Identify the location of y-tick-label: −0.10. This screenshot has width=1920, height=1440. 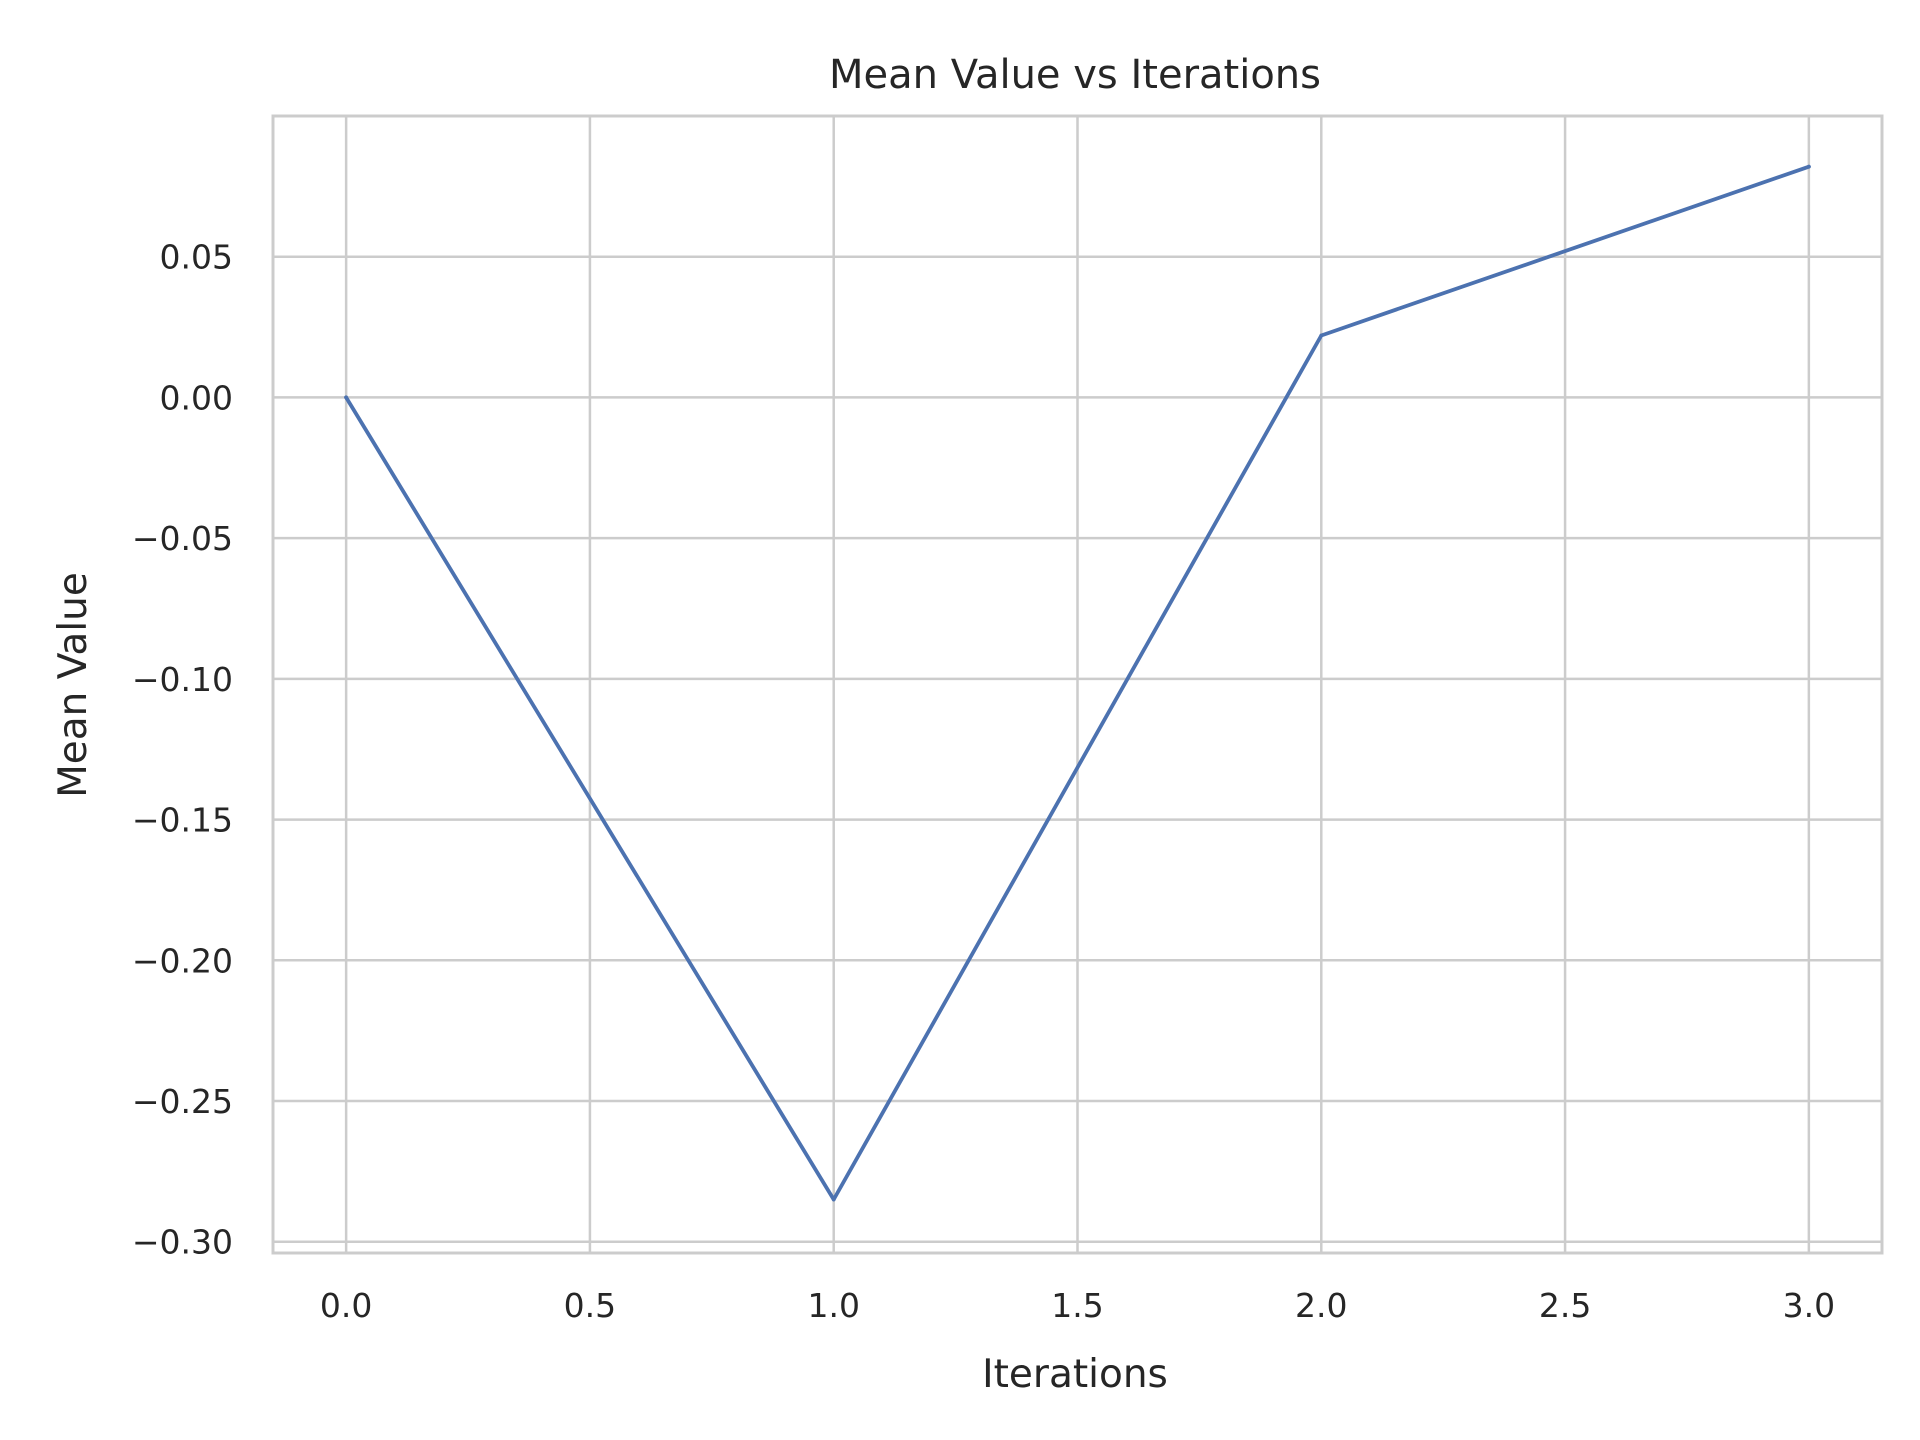
(182, 679).